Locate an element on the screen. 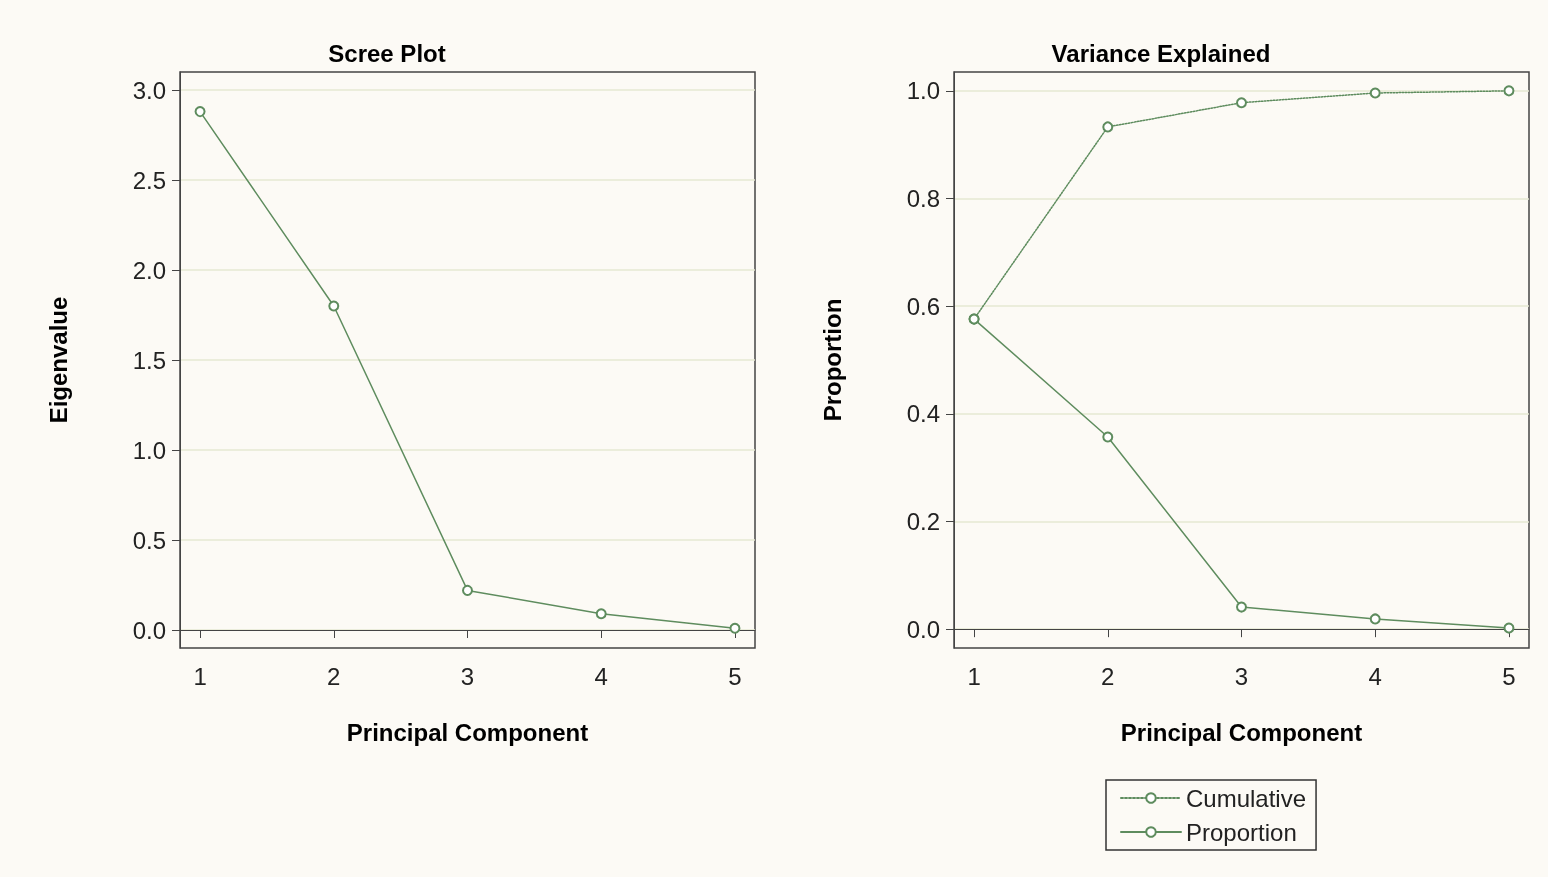 This screenshot has height=877, width=1548. chart-title: Variance Explained is located at coordinates (1161, 53).